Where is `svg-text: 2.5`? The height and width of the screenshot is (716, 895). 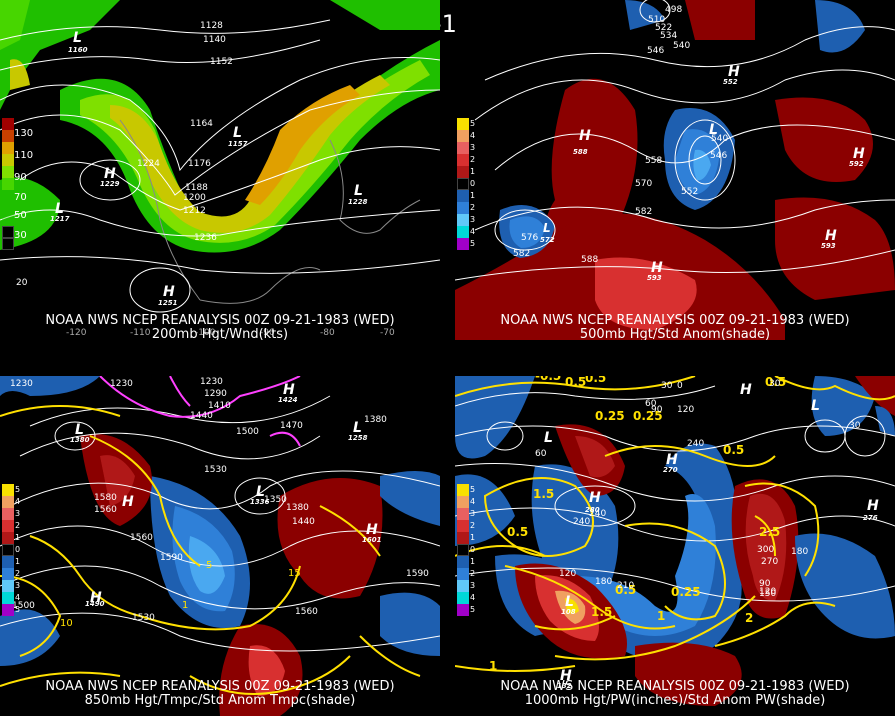
svg-text: 2.5 is located at coordinates (769, 532).